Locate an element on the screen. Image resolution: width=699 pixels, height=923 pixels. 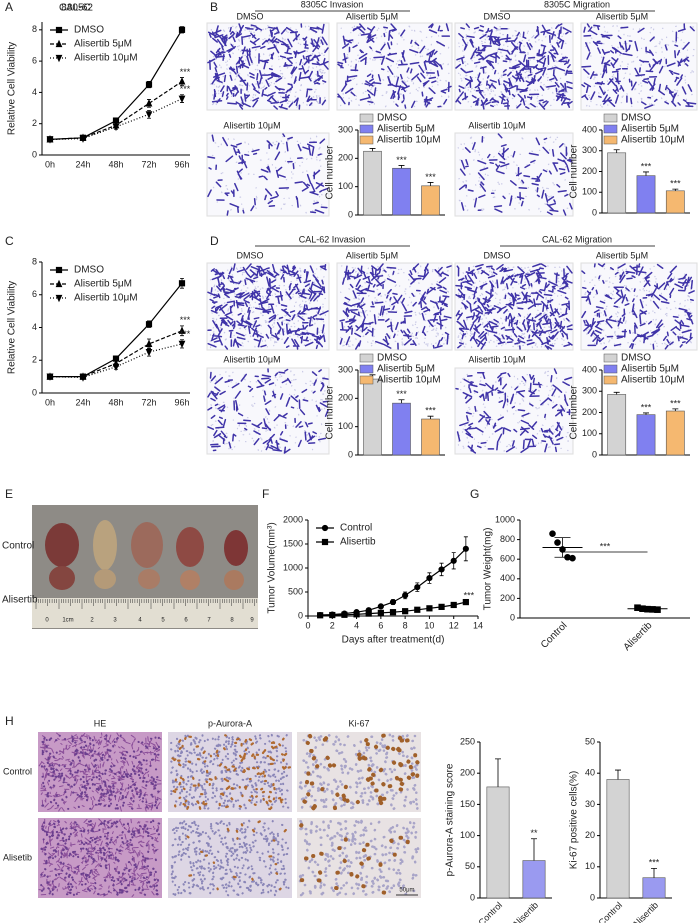
y-tick-label: 6 is located at coordinates (34, 60).